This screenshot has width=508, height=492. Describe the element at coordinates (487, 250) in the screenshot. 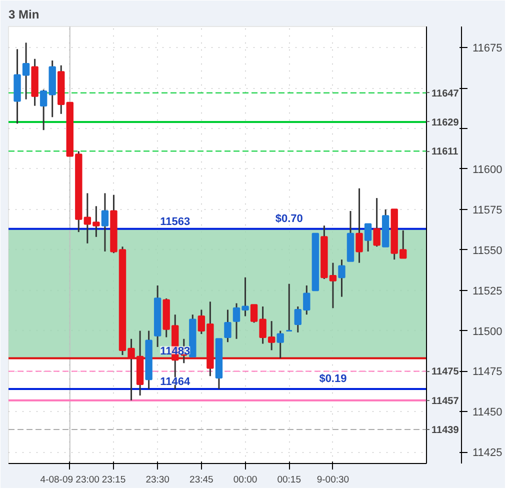

I see `y-tick-label: 11550` at that location.